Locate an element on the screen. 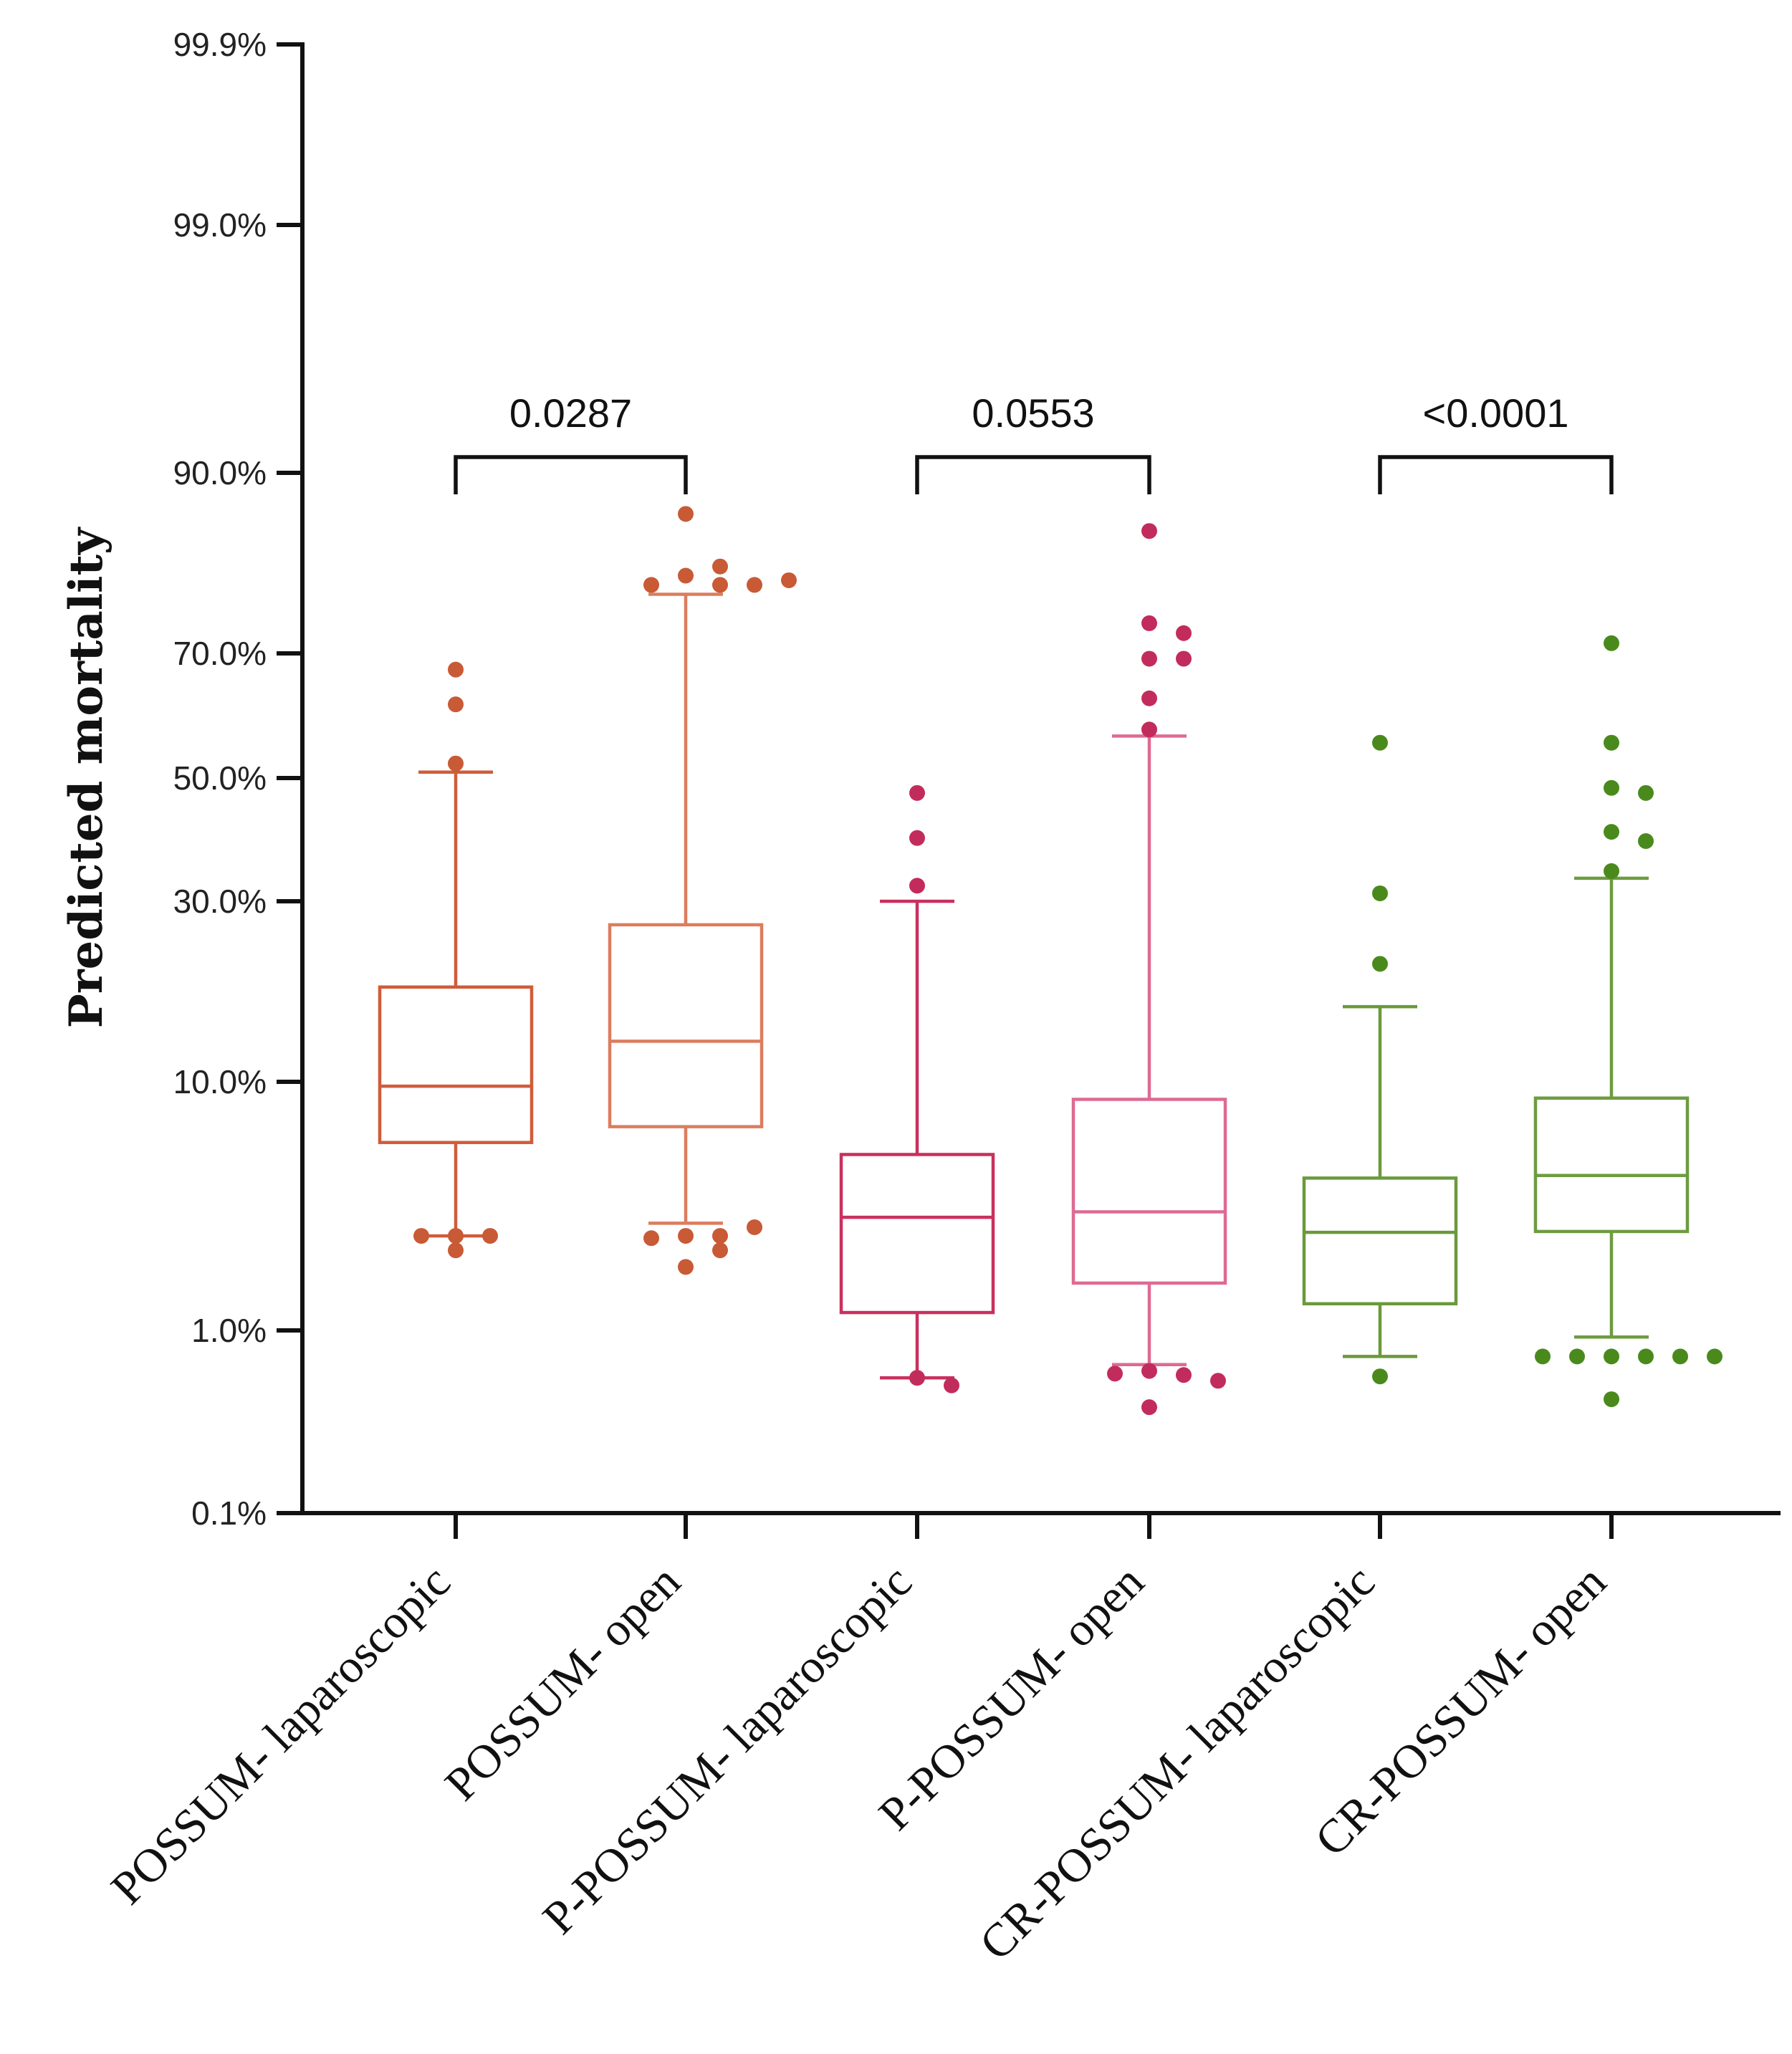  y-tick-label: 50.0% is located at coordinates (220, 778).